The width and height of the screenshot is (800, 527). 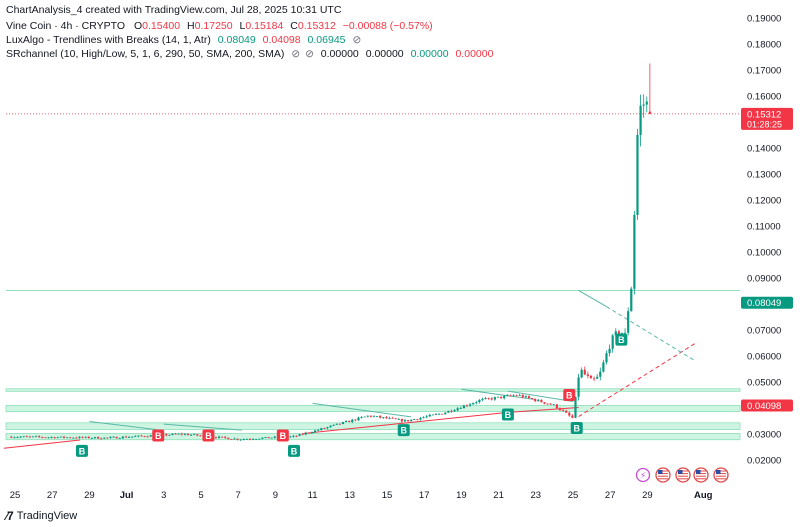 What do you see at coordinates (41, 516) in the screenshot?
I see `footer-brand: ⁄7 TradingView` at bounding box center [41, 516].